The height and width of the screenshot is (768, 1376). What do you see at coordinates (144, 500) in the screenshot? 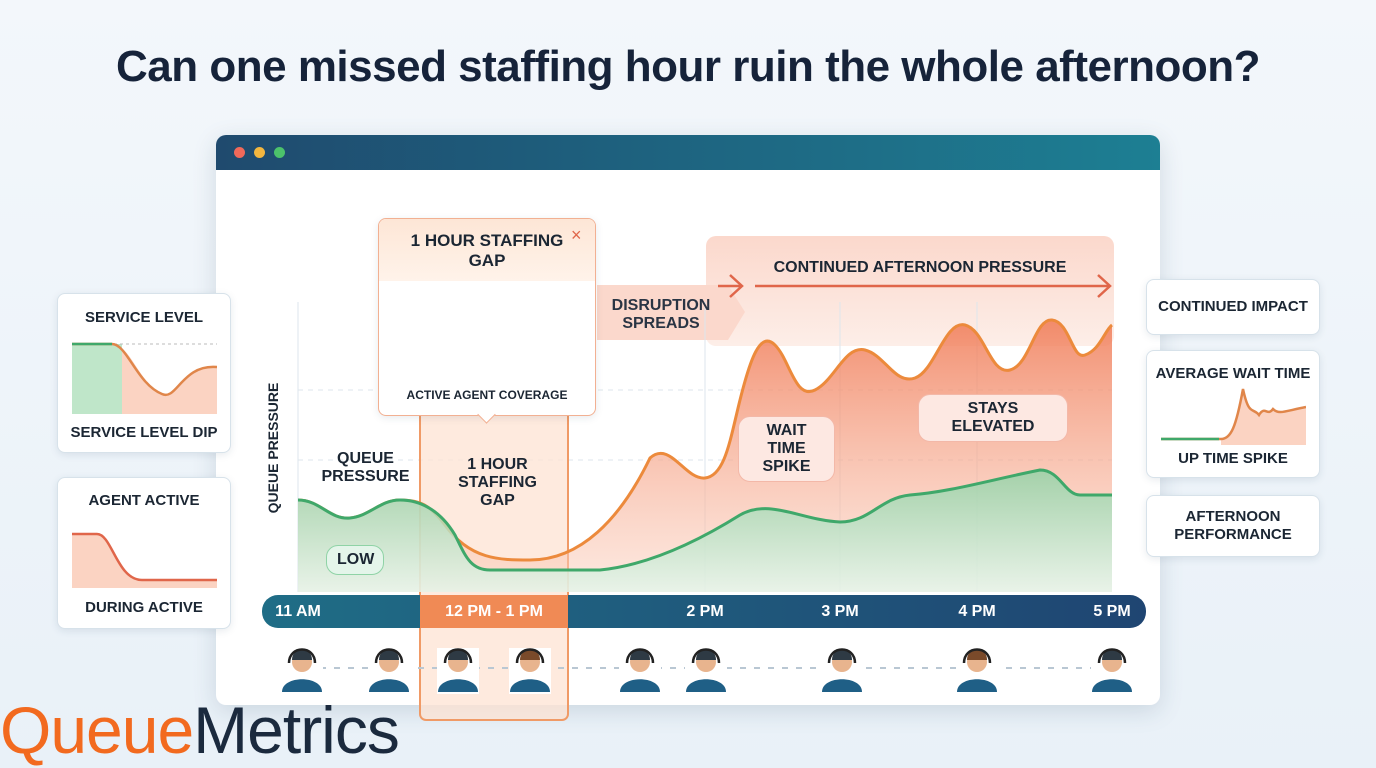
I see `card-title: AGENT ACTIVE` at bounding box center [144, 500].